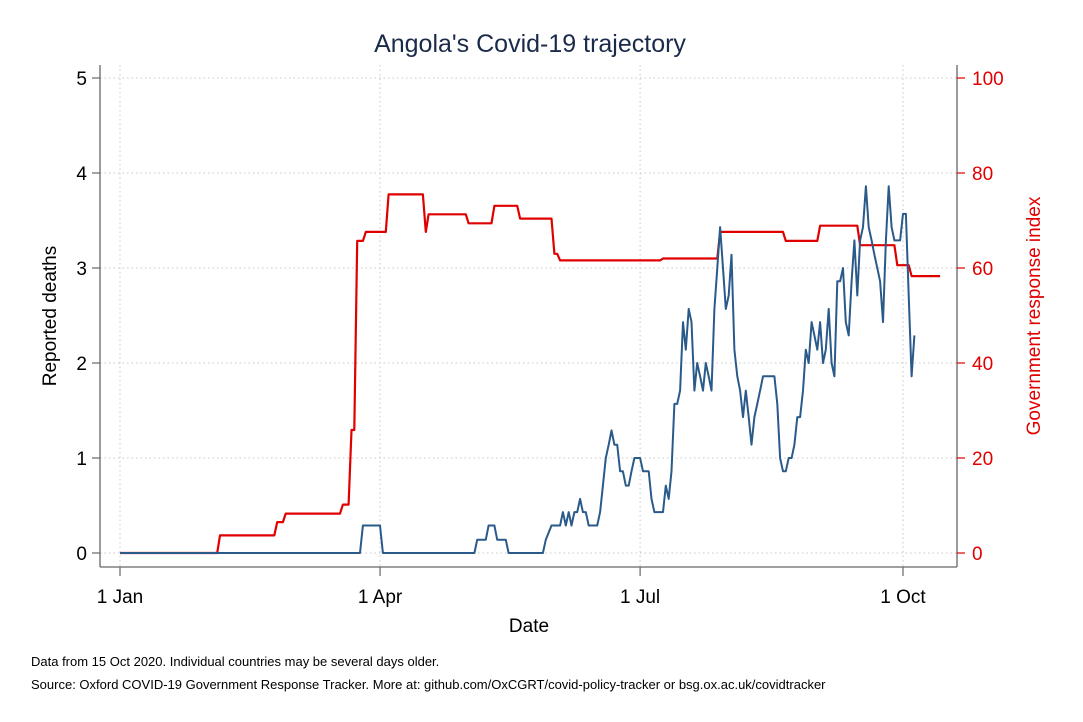 The width and height of the screenshot is (1083, 722). Describe the element at coordinates (982, 364) in the screenshot. I see `y-right-tick-label: 40` at that location.